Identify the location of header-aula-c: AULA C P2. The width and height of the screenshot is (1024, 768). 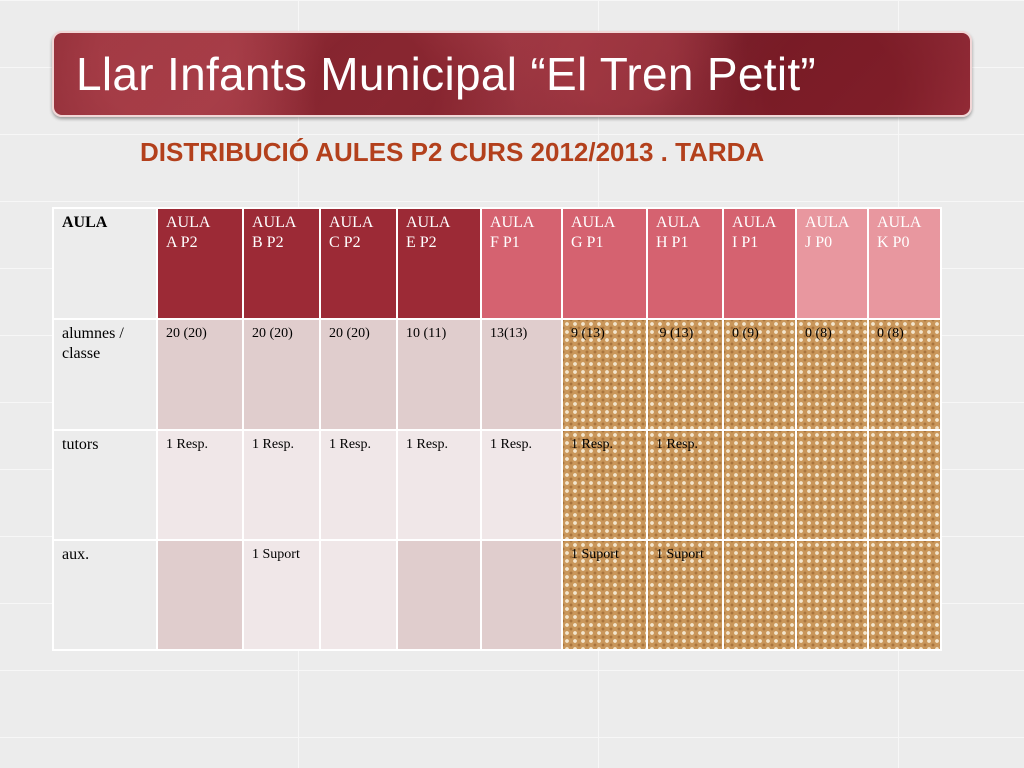
(358, 263).